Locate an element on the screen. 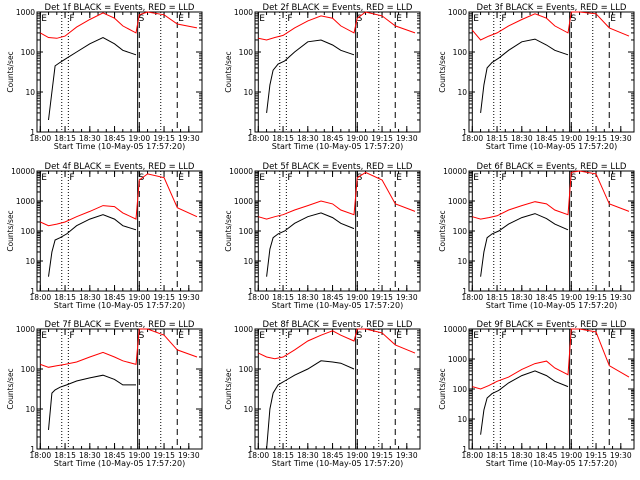 This screenshot has width=640, height=480. chart-title: Det 8f BLACK = Events, RED = LLD is located at coordinates (338, 325).